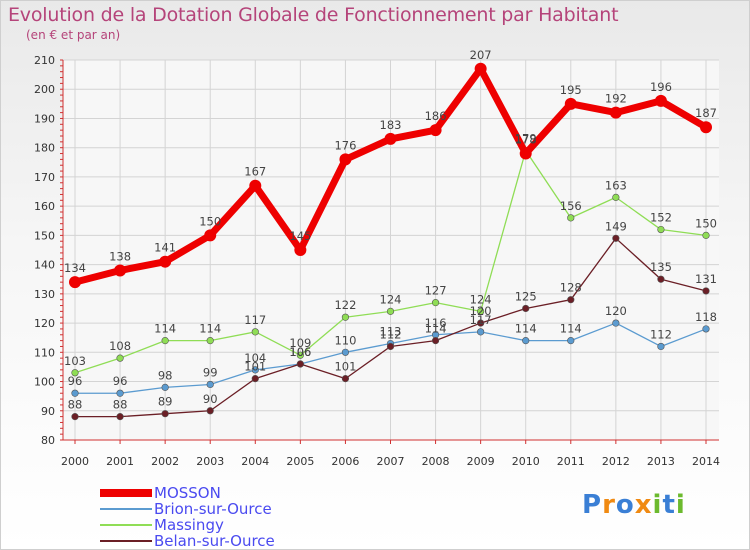 The width and height of the screenshot is (750, 550). I want to click on data-label: 163, so click(616, 185).